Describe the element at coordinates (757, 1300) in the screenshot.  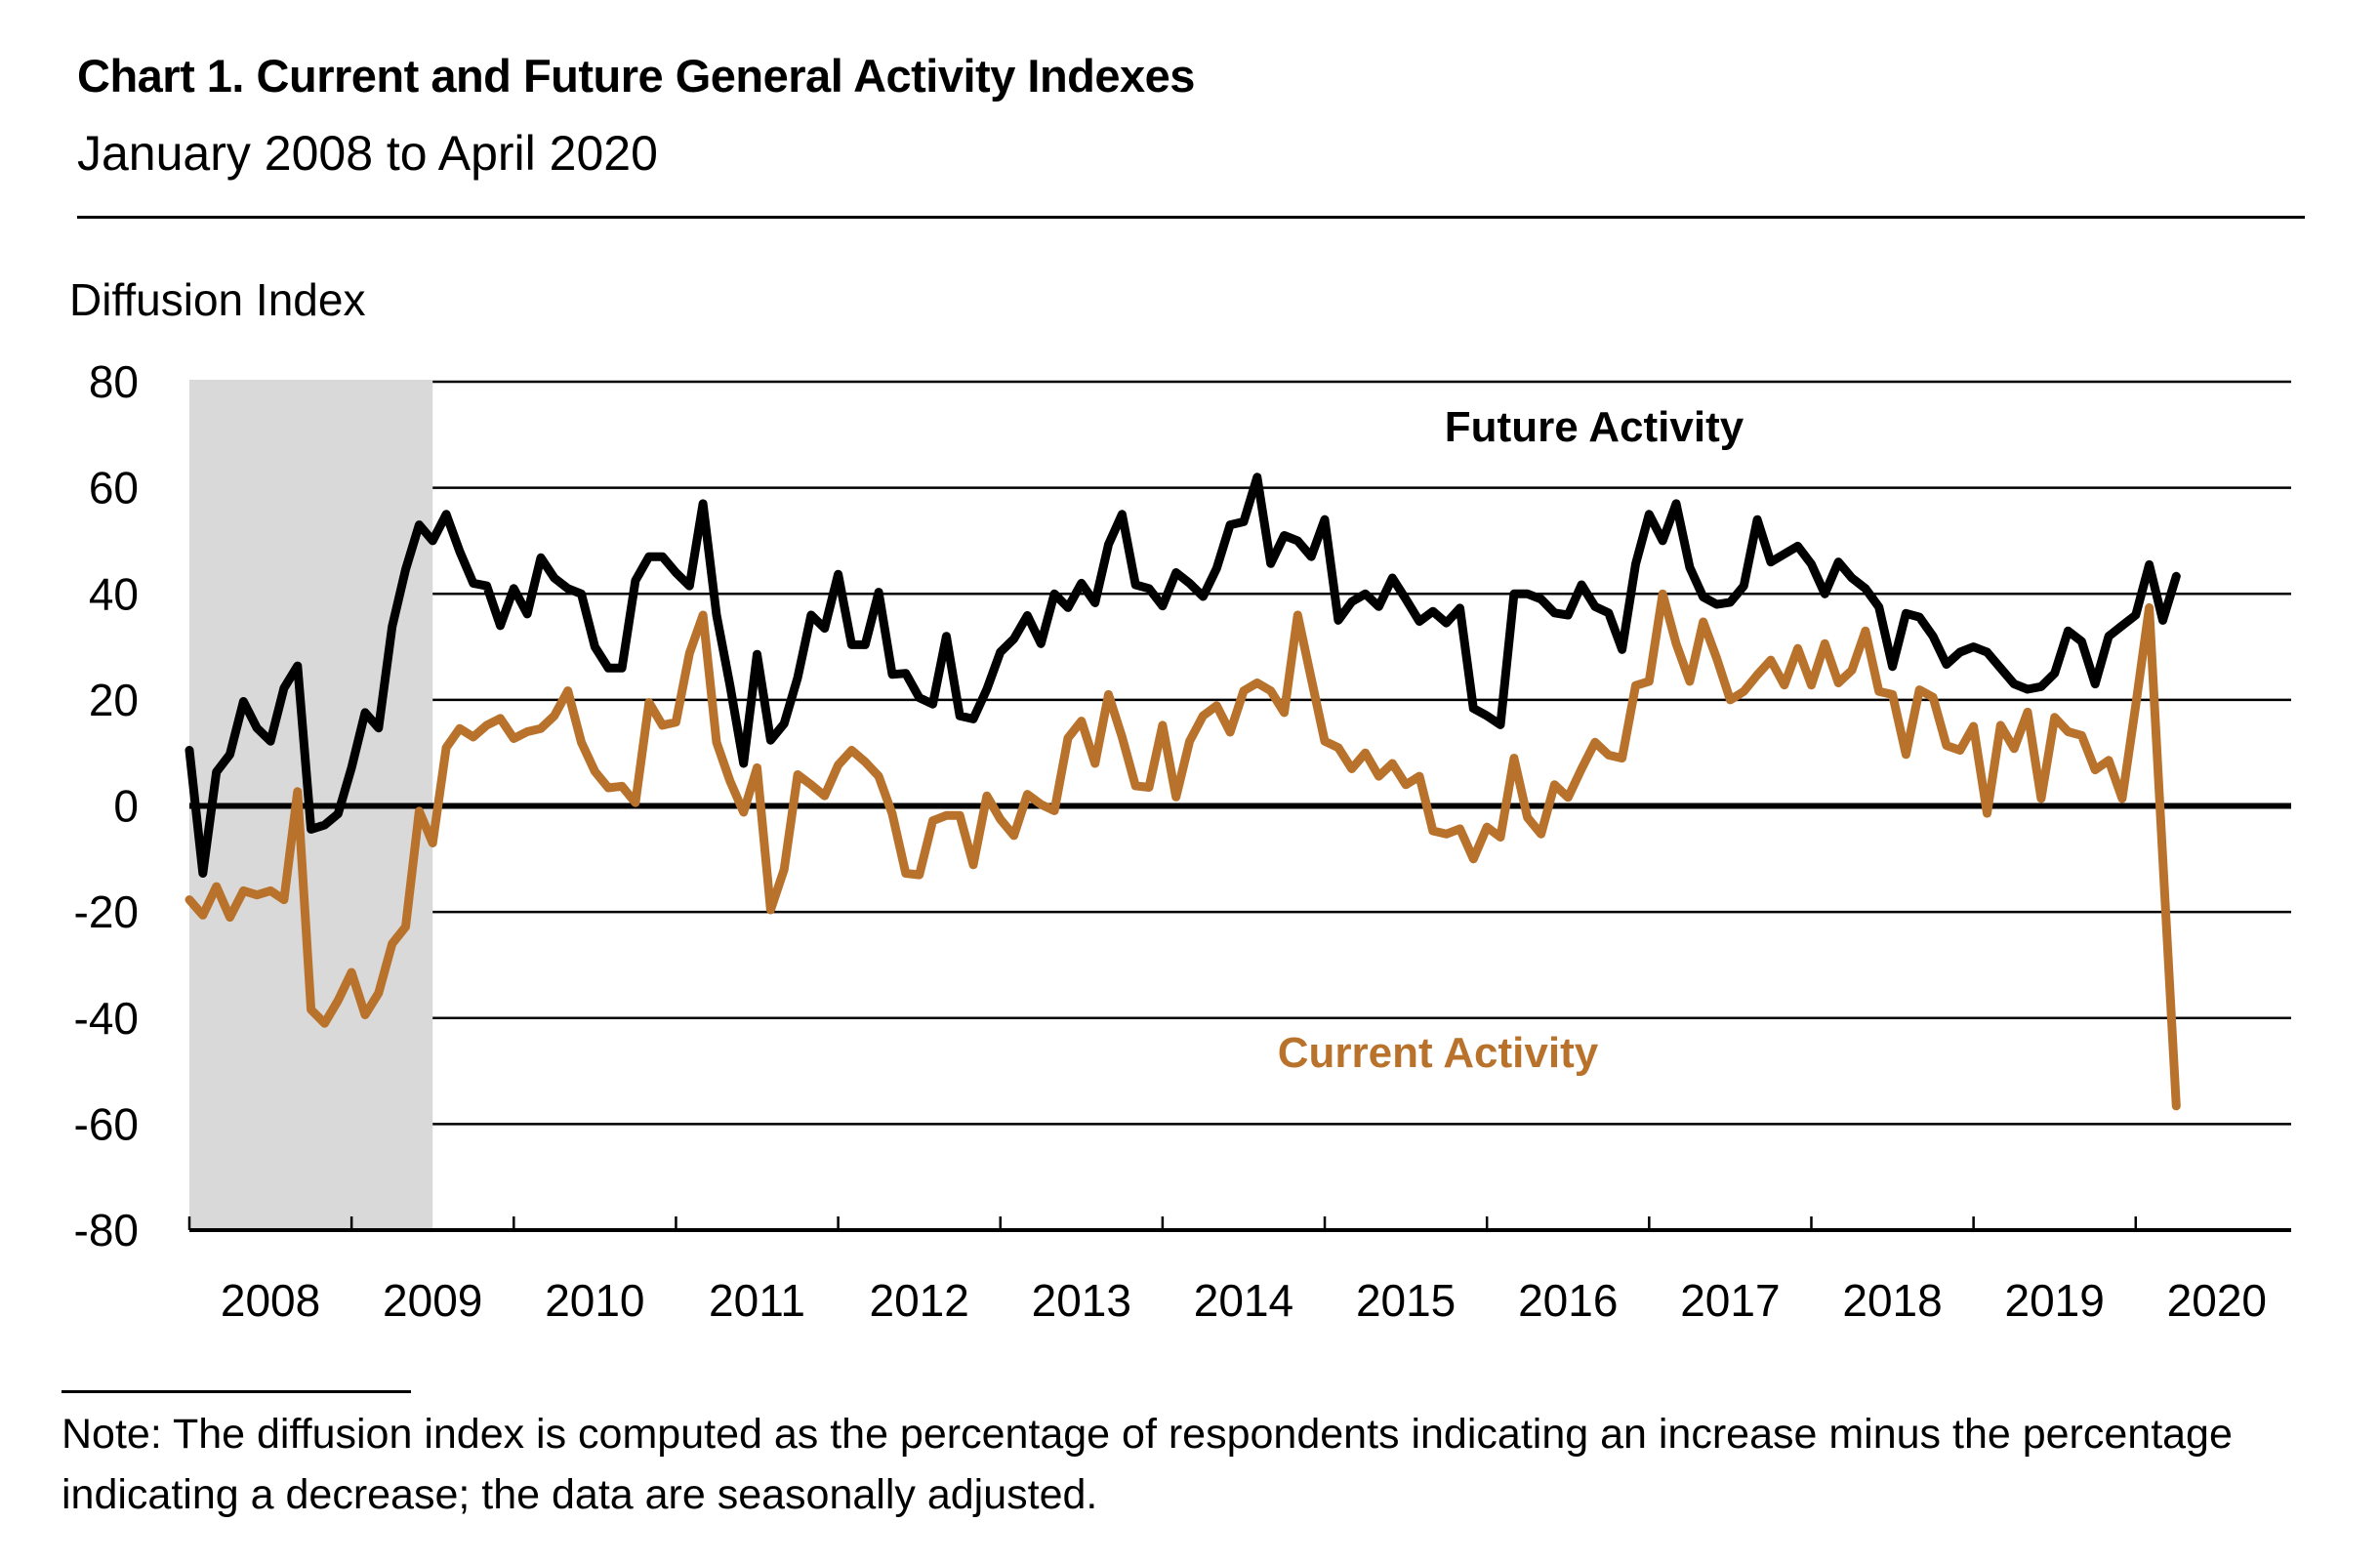
I see `x-tick-label: 2011` at that location.